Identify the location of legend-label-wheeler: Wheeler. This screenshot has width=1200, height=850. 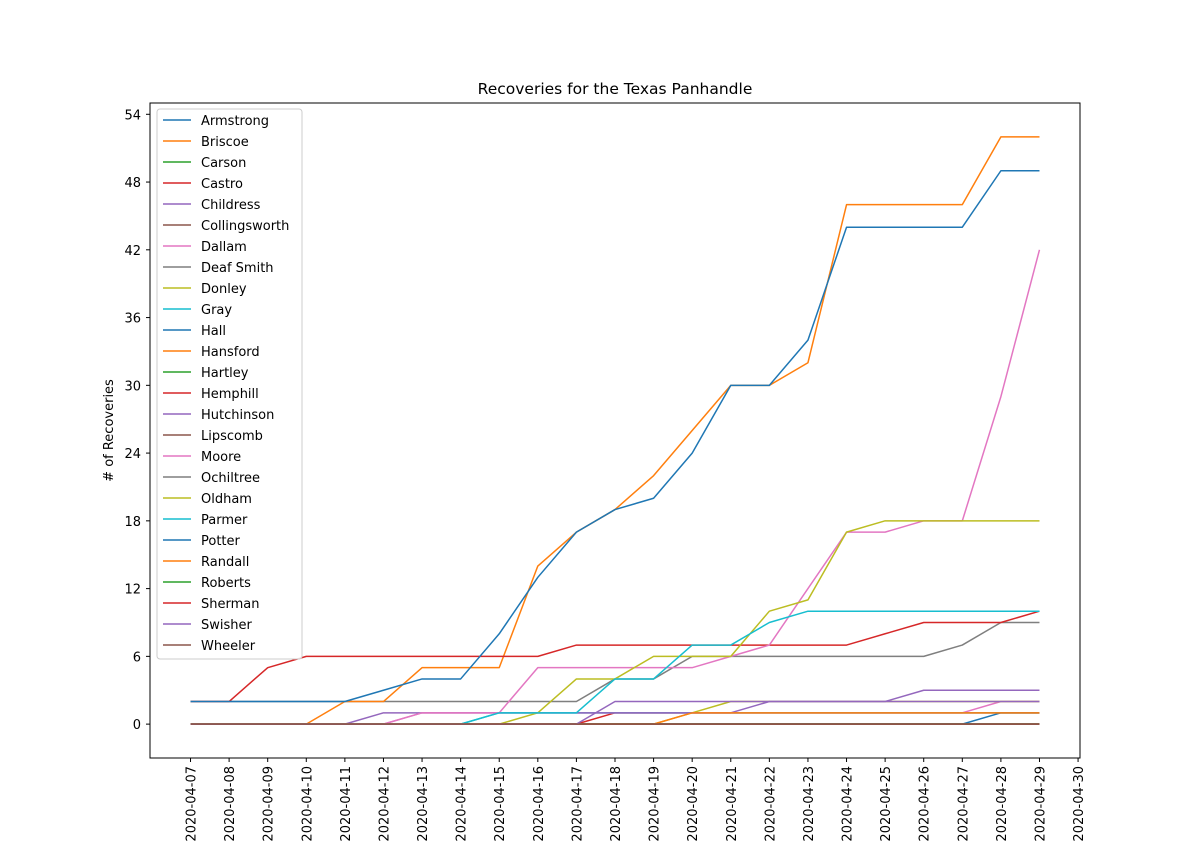
(228, 646).